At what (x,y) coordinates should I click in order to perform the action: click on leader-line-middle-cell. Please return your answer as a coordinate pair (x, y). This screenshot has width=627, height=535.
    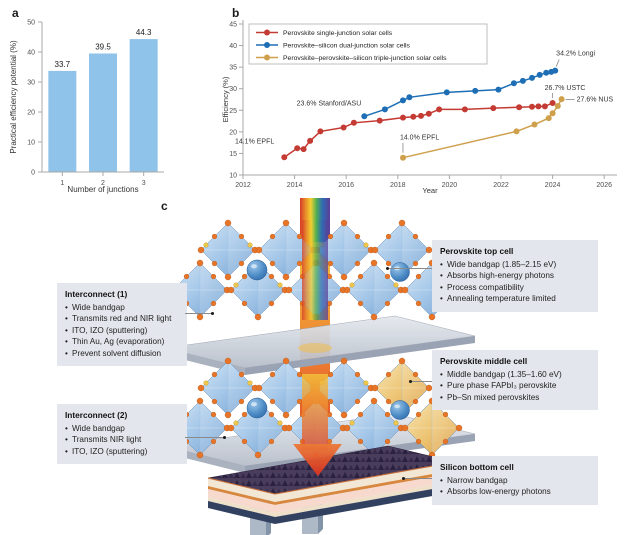
    Looking at the image, I should click on (422, 381).